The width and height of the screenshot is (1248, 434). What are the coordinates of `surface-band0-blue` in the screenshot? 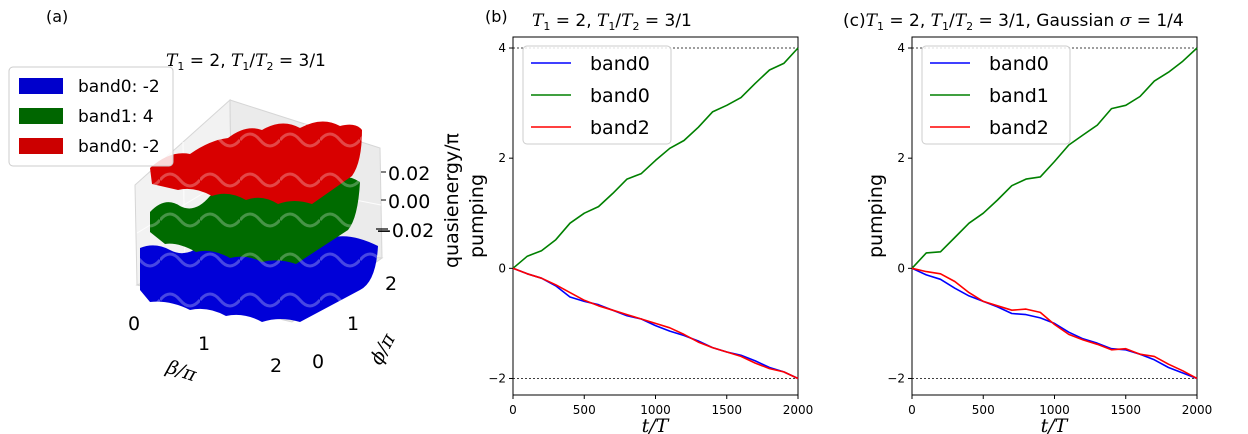 It's located at (259, 278).